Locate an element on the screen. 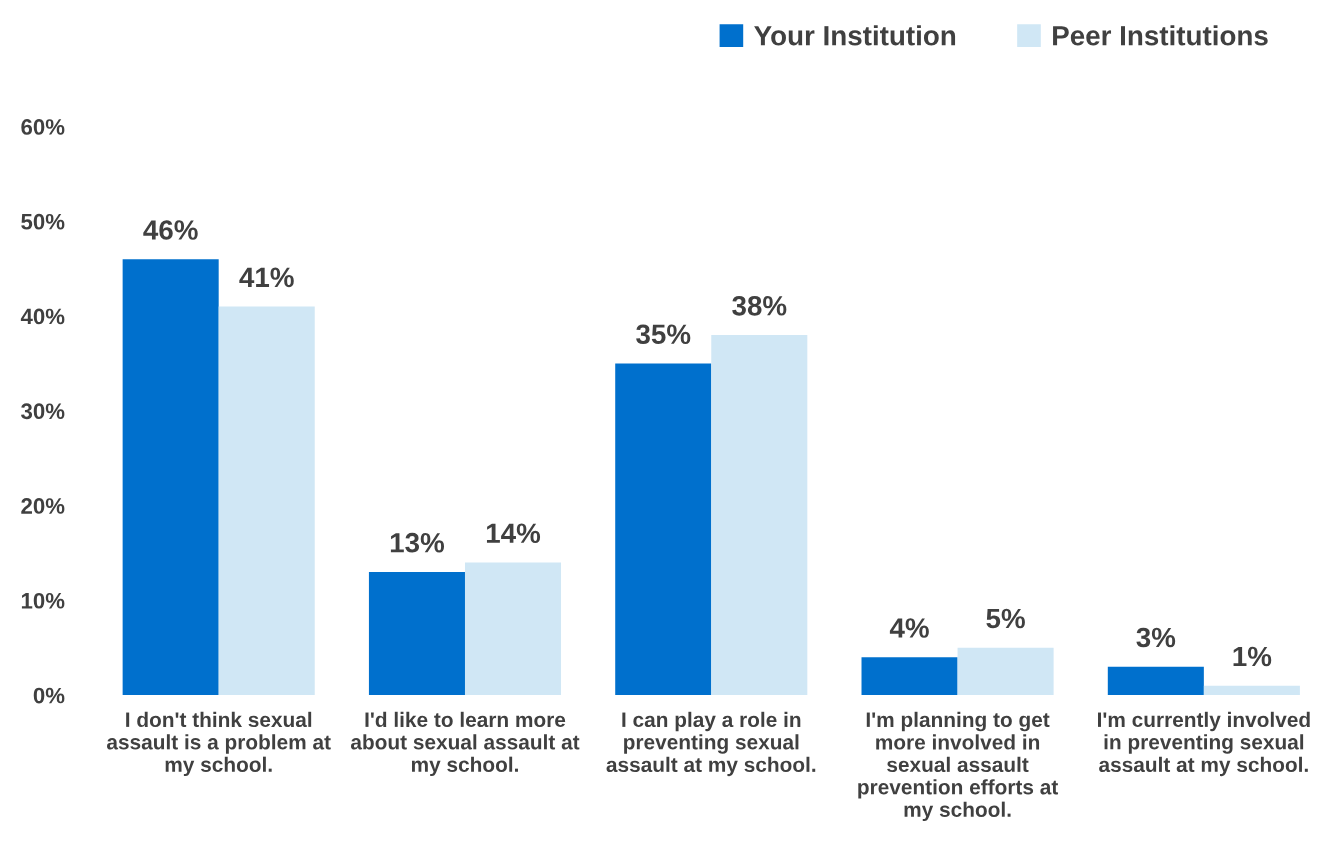 The width and height of the screenshot is (1327, 855). data-label: 38% is located at coordinates (759, 305).